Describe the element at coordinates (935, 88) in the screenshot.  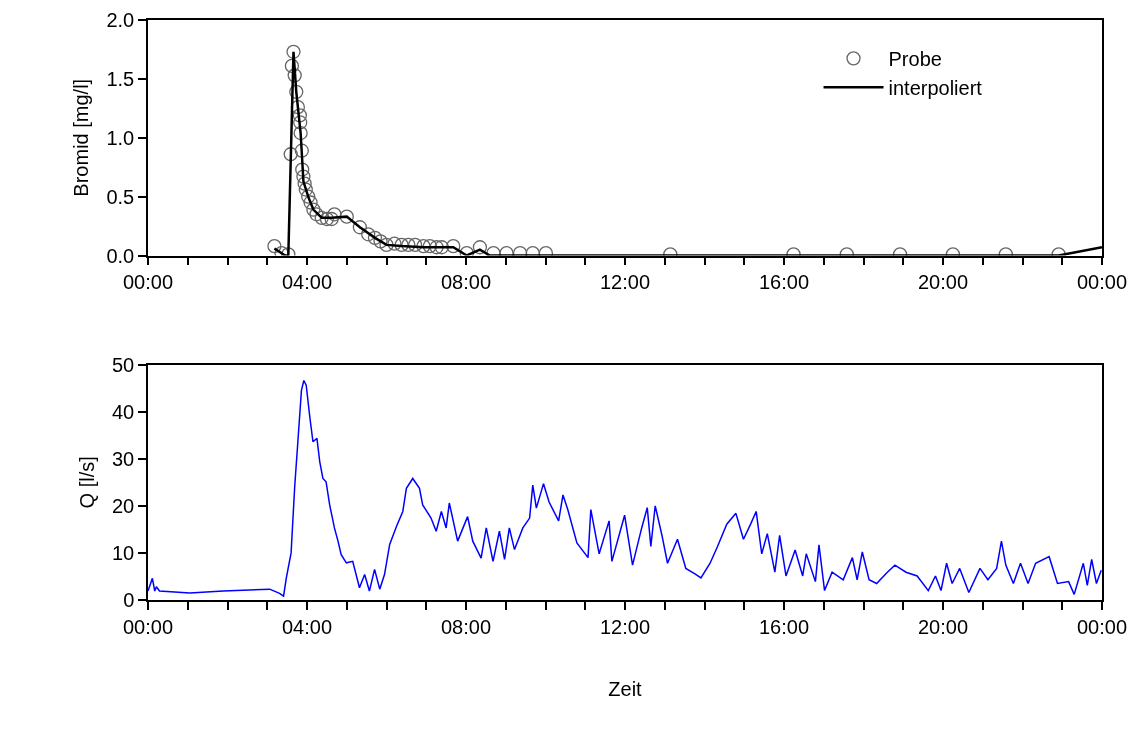
I see `legend-label: interpoliert` at that location.